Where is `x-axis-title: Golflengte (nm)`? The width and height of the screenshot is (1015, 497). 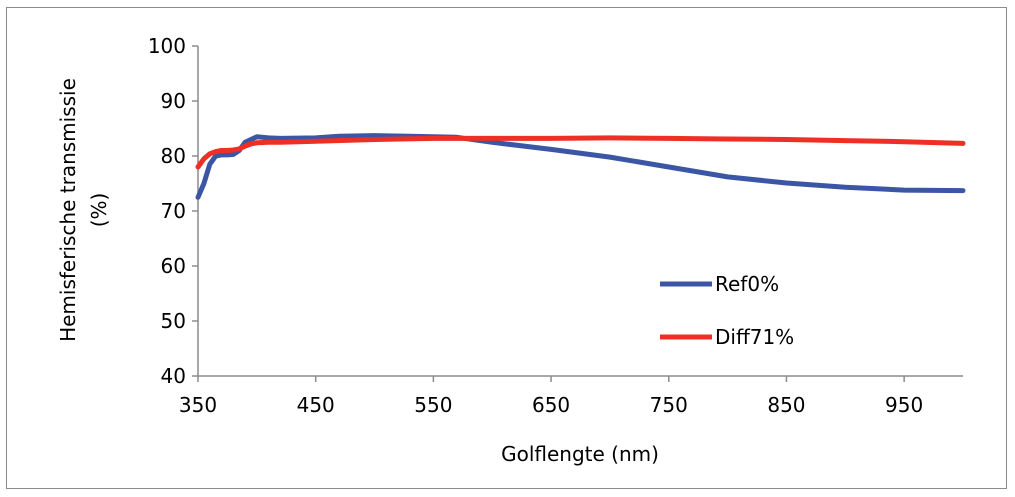 x-axis-title: Golflengte (nm) is located at coordinates (580, 454).